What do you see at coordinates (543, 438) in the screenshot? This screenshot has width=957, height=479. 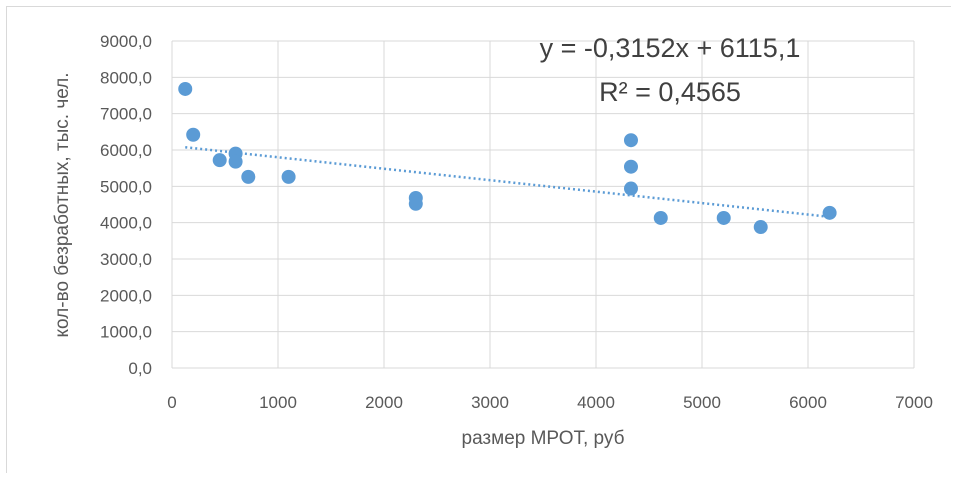 I see `x-axis-title: размер МРОТ, руб` at bounding box center [543, 438].